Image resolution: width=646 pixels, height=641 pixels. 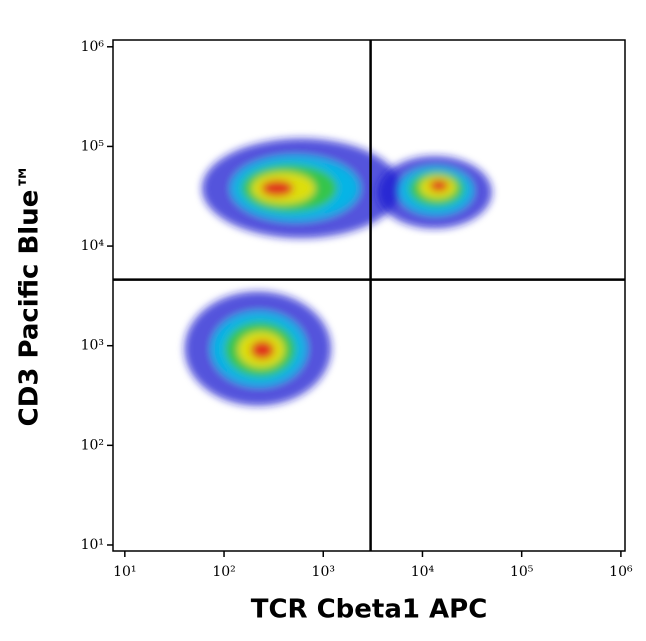 I want to click on y-tick-label: 10¹, so click(x=92, y=545).